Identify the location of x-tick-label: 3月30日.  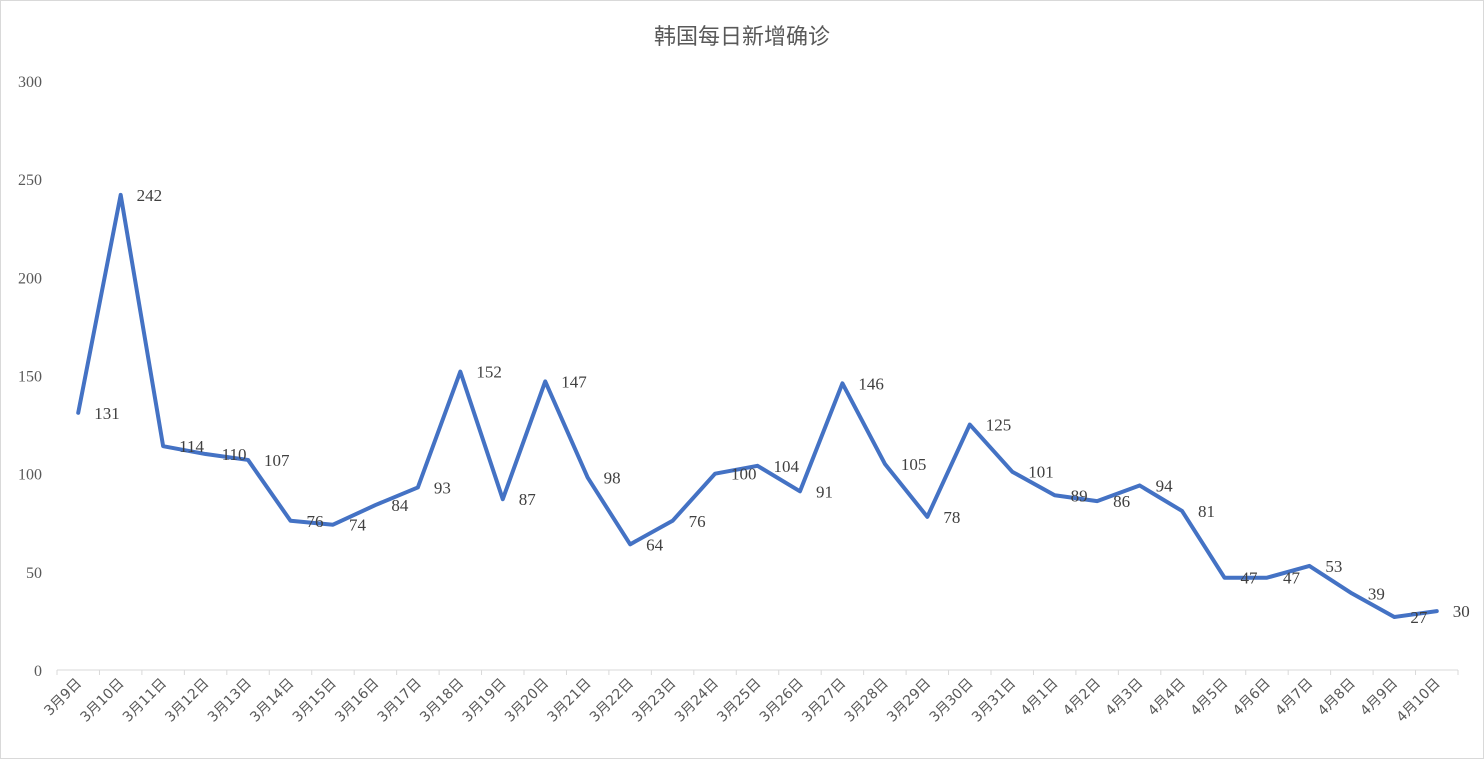
(952, 701).